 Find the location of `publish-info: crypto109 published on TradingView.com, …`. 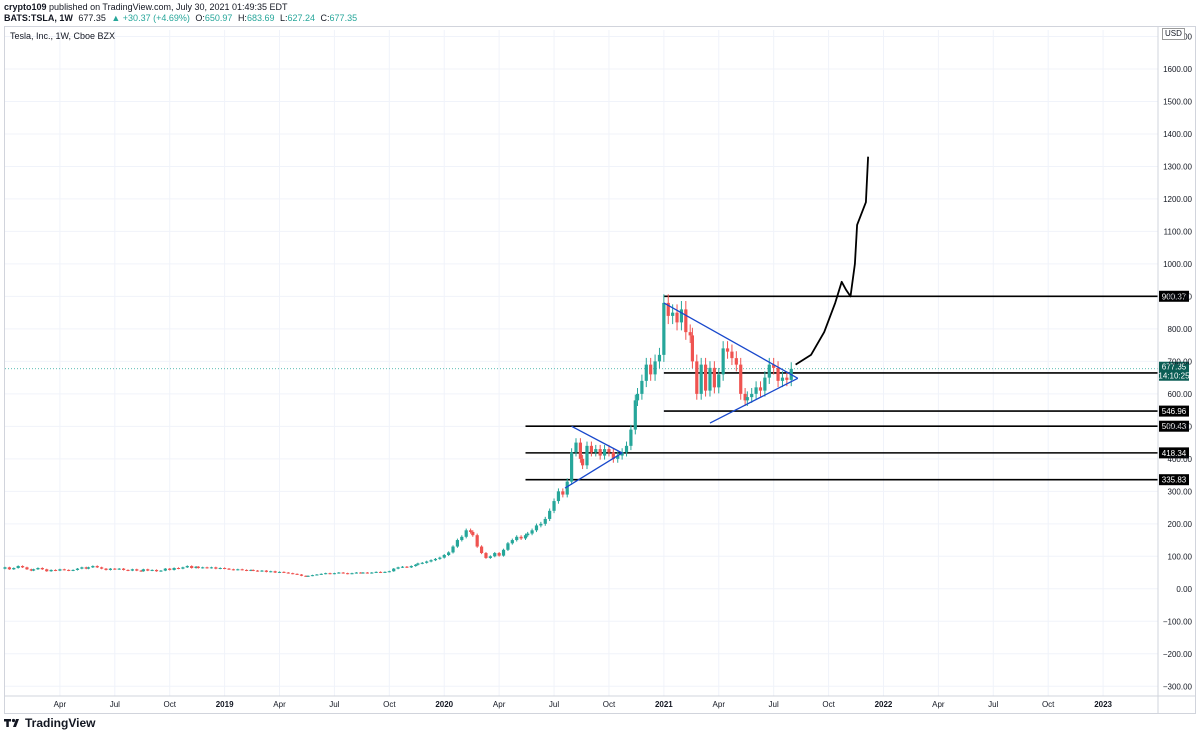

publish-info: crypto109 published on TradingView.com, … is located at coordinates (146, 7).